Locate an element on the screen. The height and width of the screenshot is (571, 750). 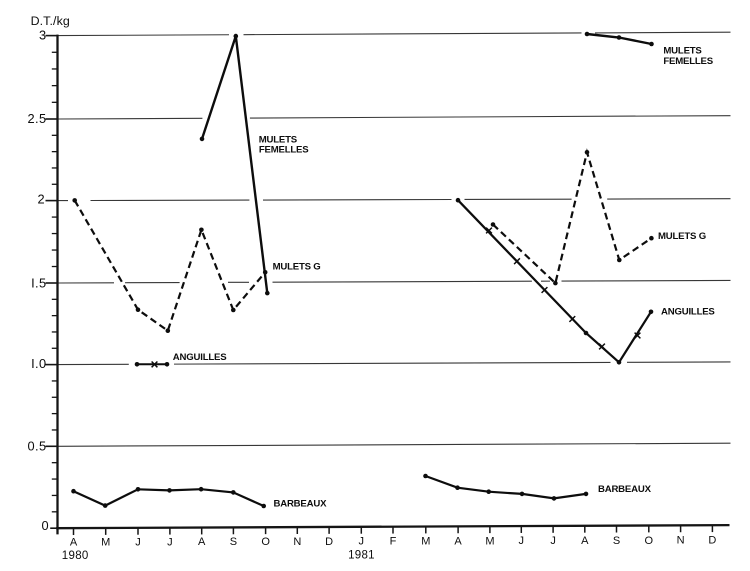
svg-text: F is located at coordinates (393, 542).